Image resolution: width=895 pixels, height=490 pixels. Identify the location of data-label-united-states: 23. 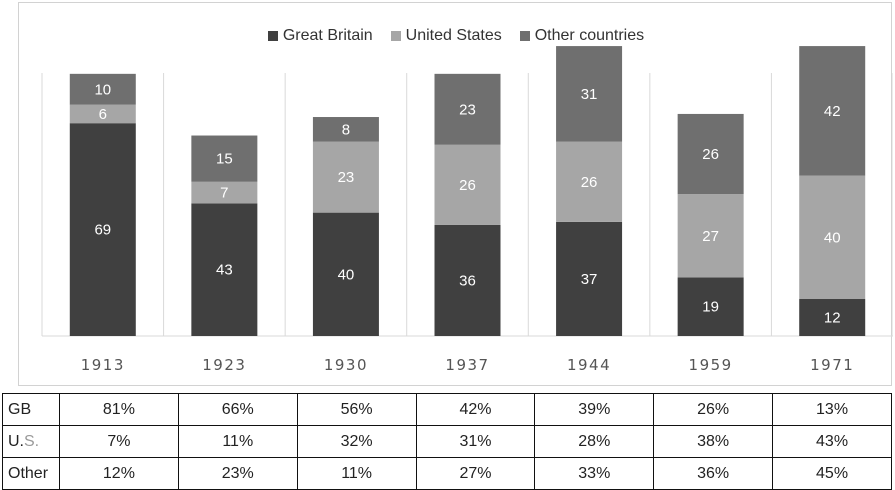
(346, 177).